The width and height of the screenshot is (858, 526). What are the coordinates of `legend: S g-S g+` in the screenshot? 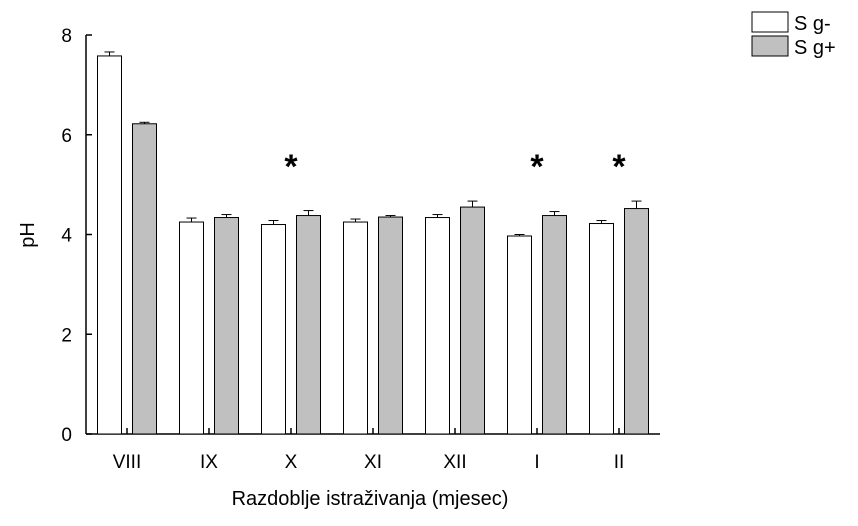 It's located at (793, 35).